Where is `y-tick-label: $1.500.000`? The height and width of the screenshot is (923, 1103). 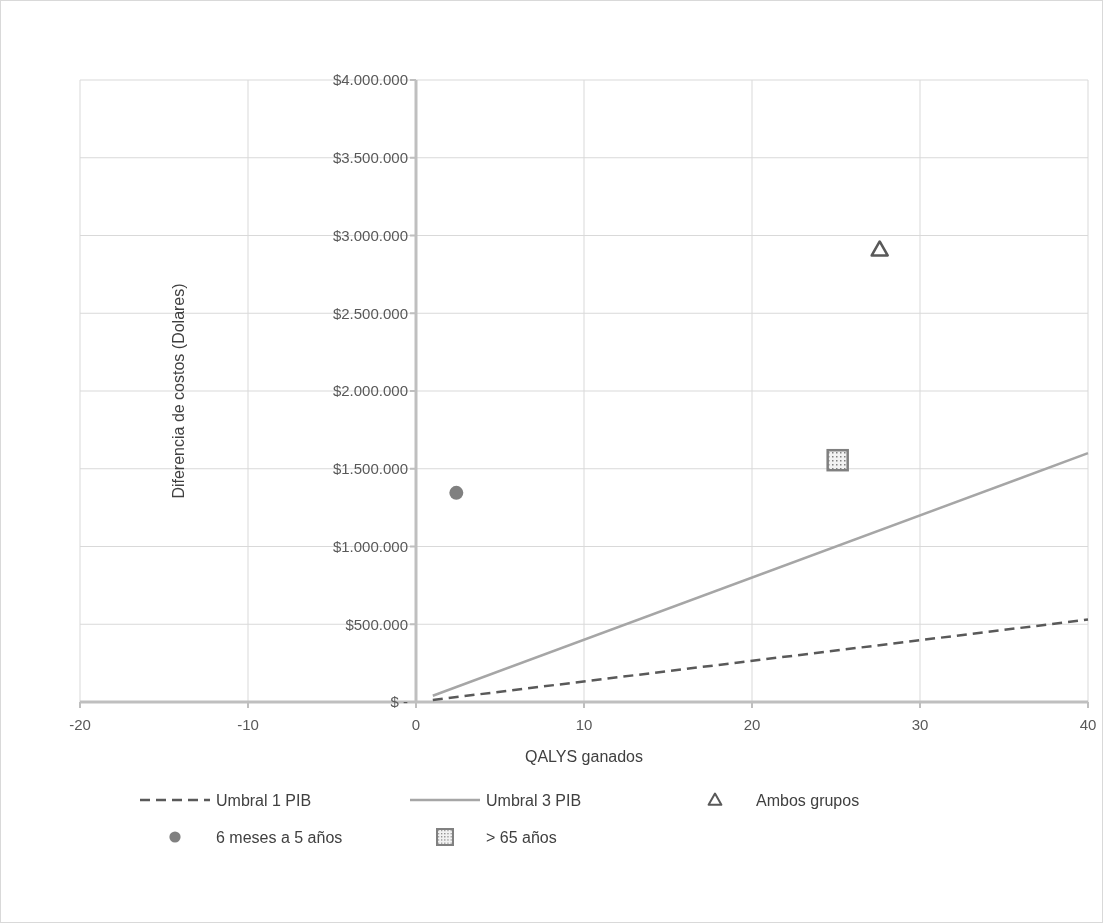 y-tick-label: $1.500.000 is located at coordinates (370, 468).